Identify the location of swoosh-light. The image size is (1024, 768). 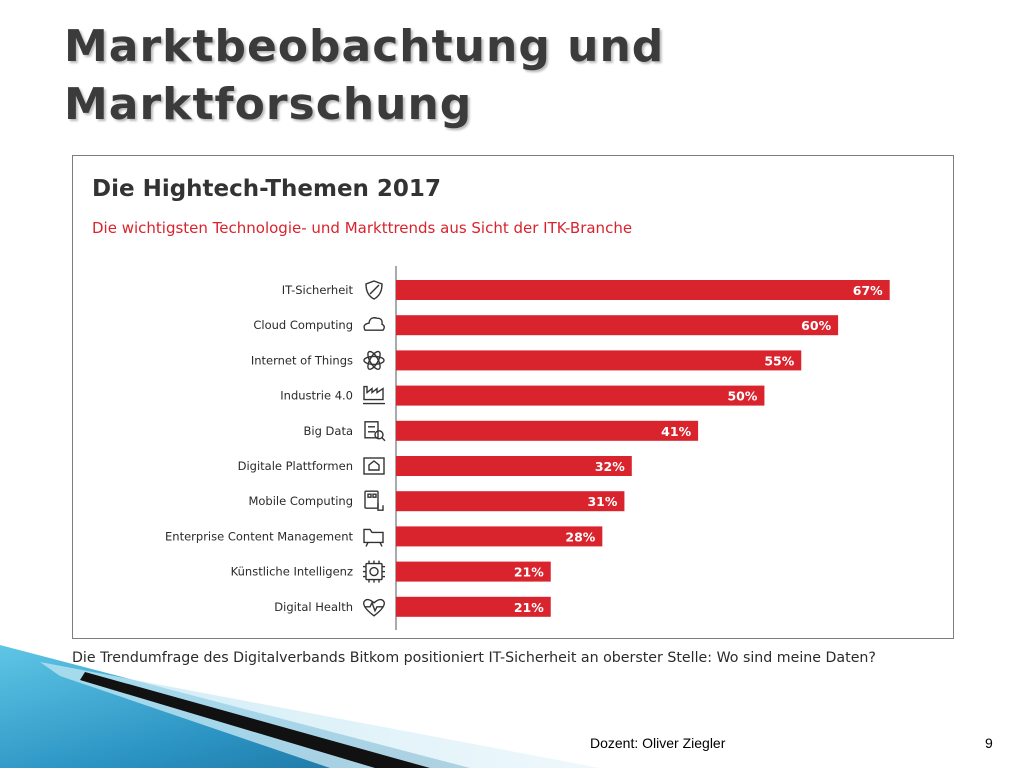
(320, 715).